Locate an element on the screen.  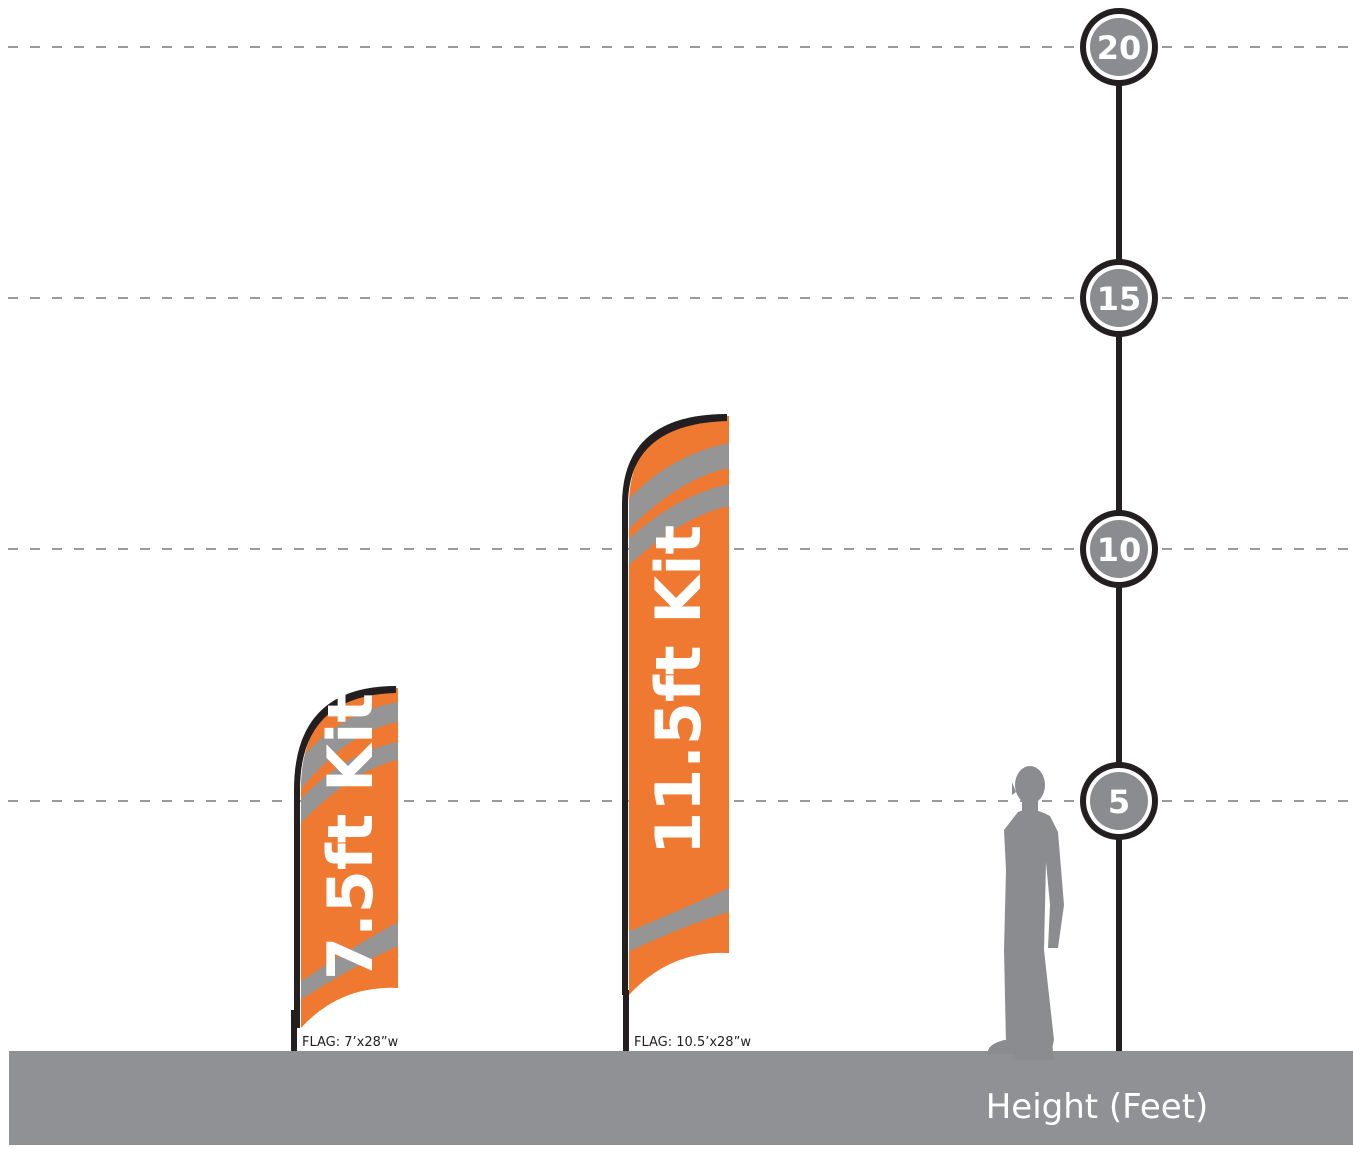
flag-11-5ft: 11.5ft Kit FLAG: 10.5’x28”w is located at coordinates (686, 732).